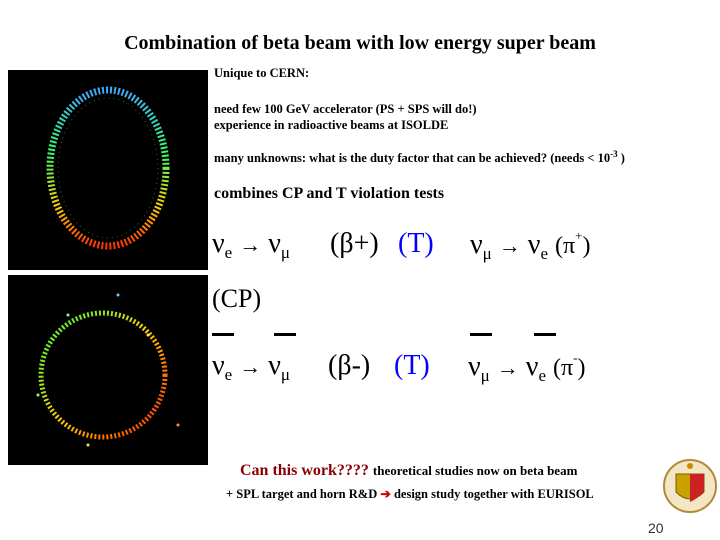 The width and height of the screenshot is (720, 540). I want to click on reaction-anti-nue-to-numu: νe → νμ, so click(251, 367).